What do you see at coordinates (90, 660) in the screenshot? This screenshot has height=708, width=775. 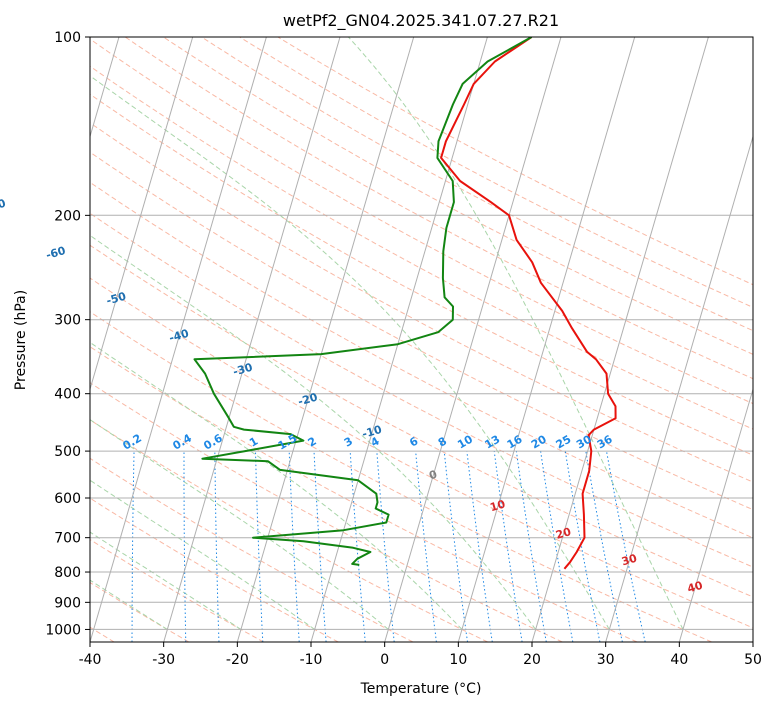 I see `x-tick-label: -40` at bounding box center [90, 660].